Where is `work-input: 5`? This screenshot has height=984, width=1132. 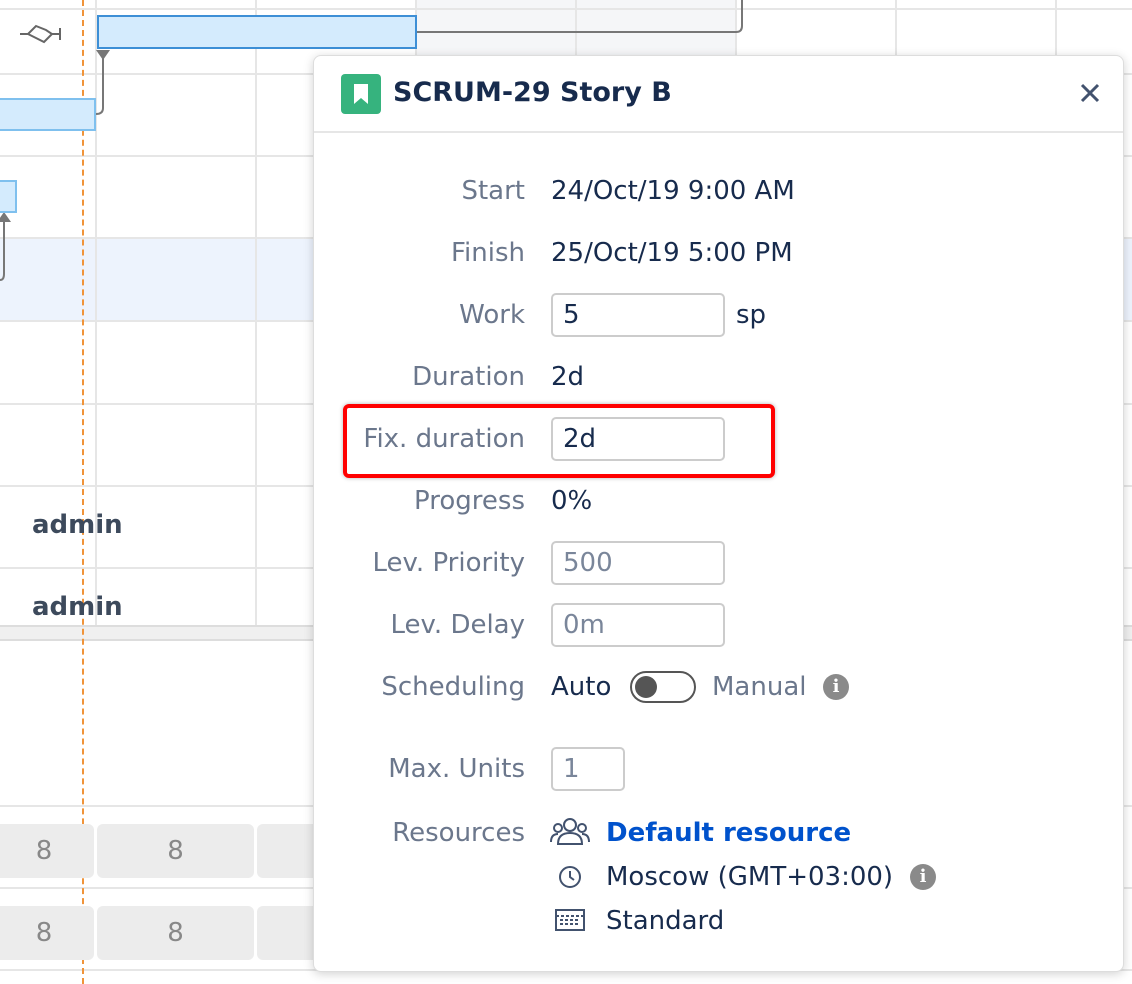 work-input: 5 is located at coordinates (638, 315).